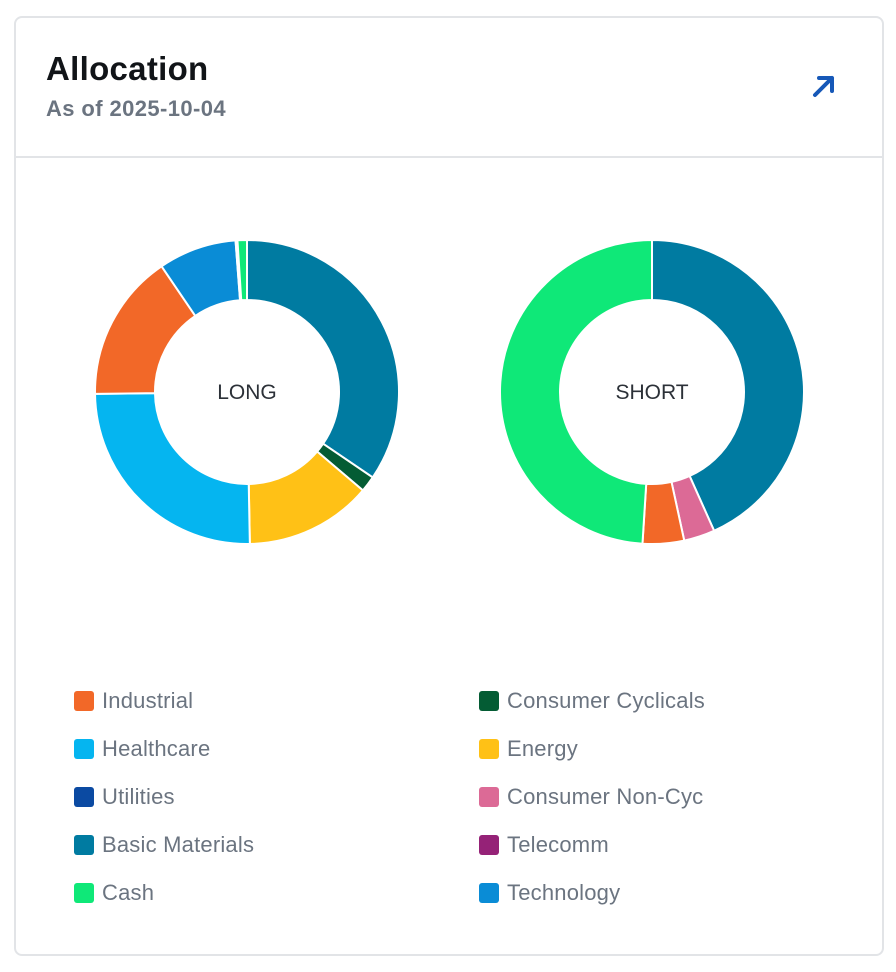 The height and width of the screenshot is (972, 896). What do you see at coordinates (605, 796) in the screenshot?
I see `legend-label: Consumer Non-Cyc` at bounding box center [605, 796].